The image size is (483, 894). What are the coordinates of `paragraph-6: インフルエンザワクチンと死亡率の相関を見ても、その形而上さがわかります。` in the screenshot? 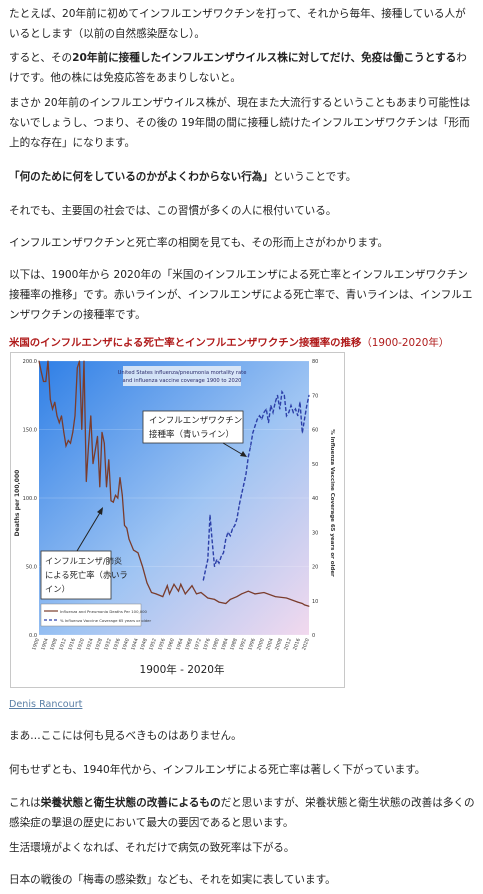 It's located at (199, 243).